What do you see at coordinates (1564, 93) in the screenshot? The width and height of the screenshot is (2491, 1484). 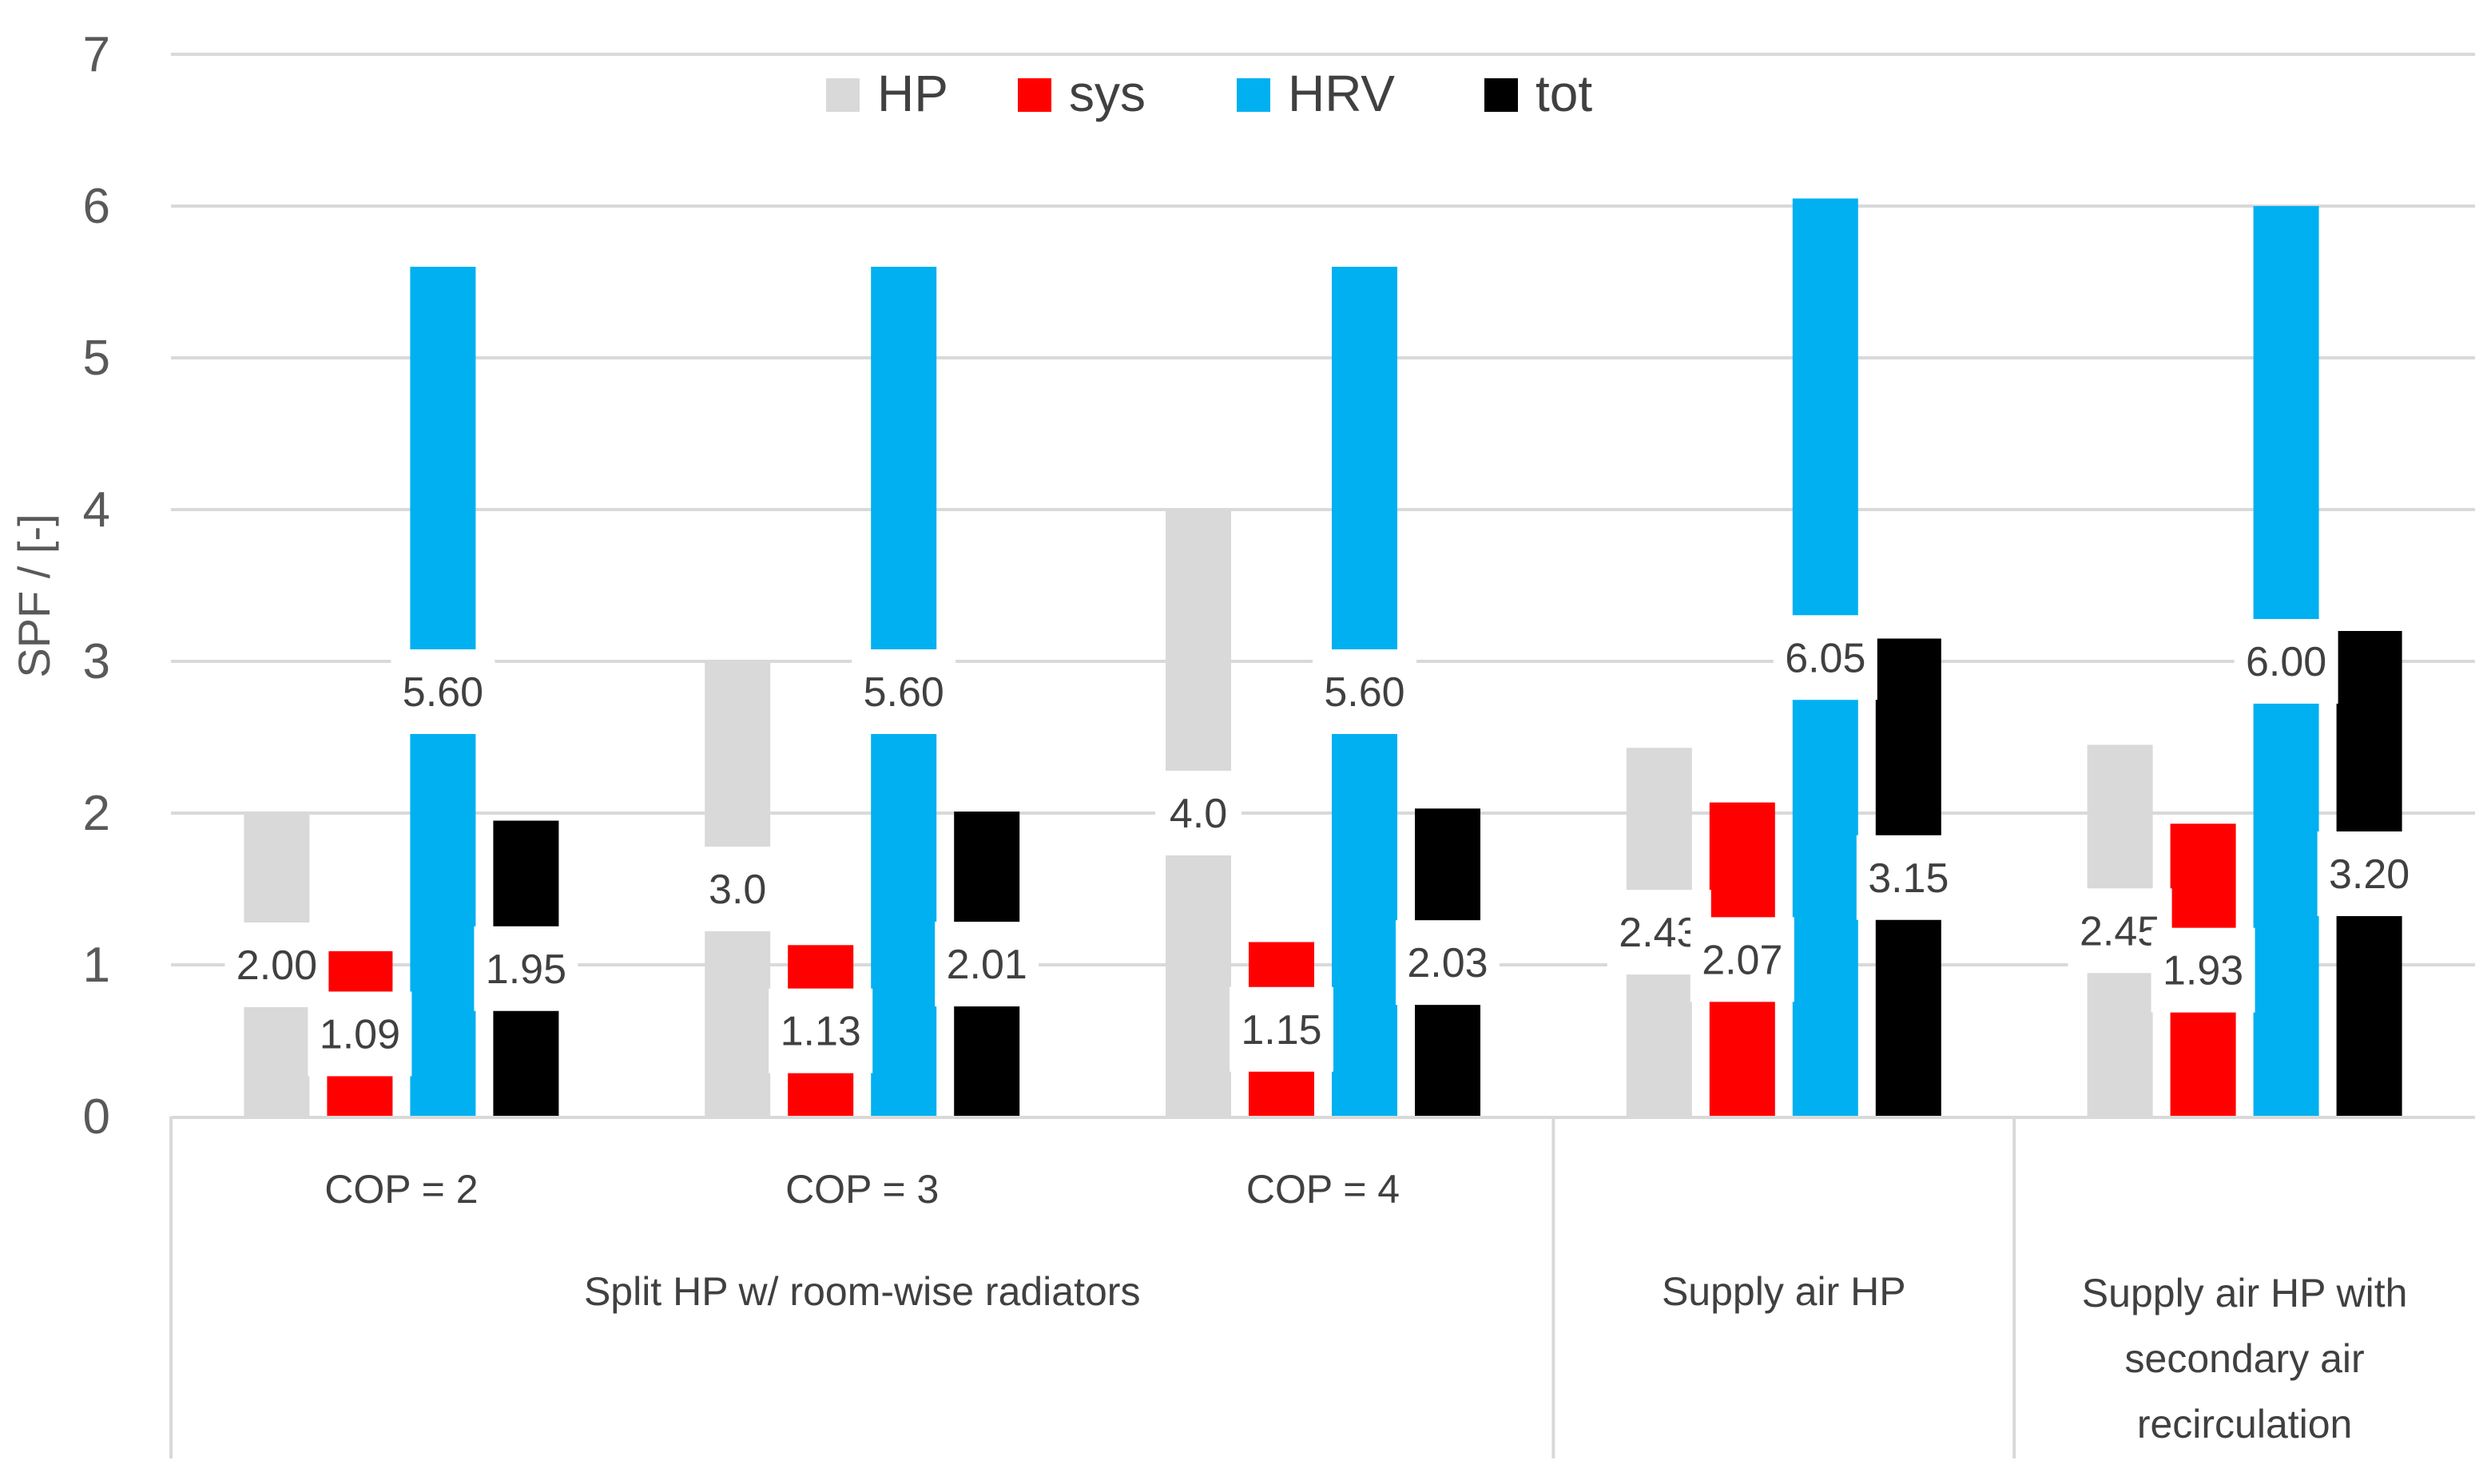 I see `legend-label: tot` at bounding box center [1564, 93].